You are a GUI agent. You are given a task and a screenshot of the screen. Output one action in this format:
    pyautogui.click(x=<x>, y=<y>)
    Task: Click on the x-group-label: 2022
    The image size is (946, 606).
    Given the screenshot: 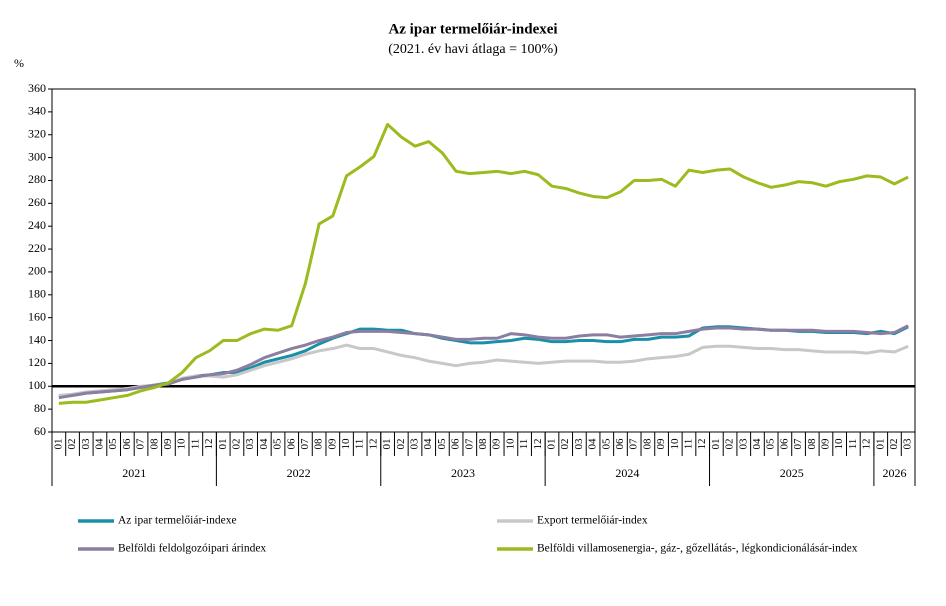 What is the action you would take?
    pyautogui.click(x=299, y=473)
    